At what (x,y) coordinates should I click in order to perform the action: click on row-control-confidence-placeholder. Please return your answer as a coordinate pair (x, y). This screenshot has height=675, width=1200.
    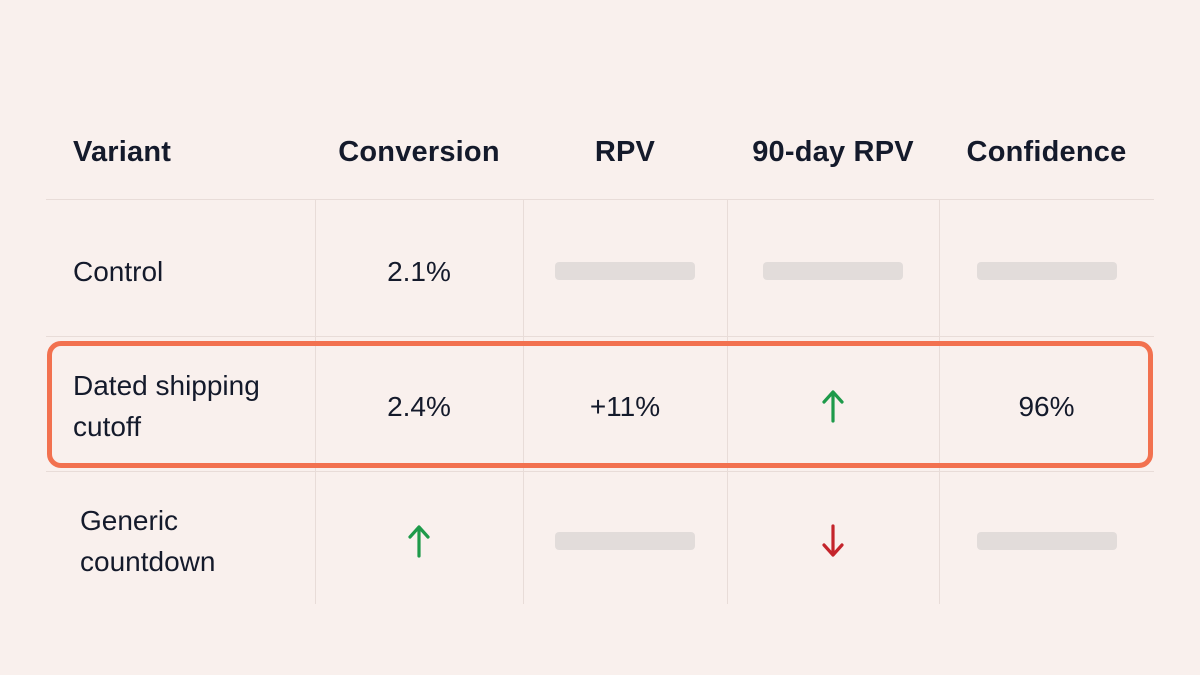
    Looking at the image, I should click on (1046, 271).